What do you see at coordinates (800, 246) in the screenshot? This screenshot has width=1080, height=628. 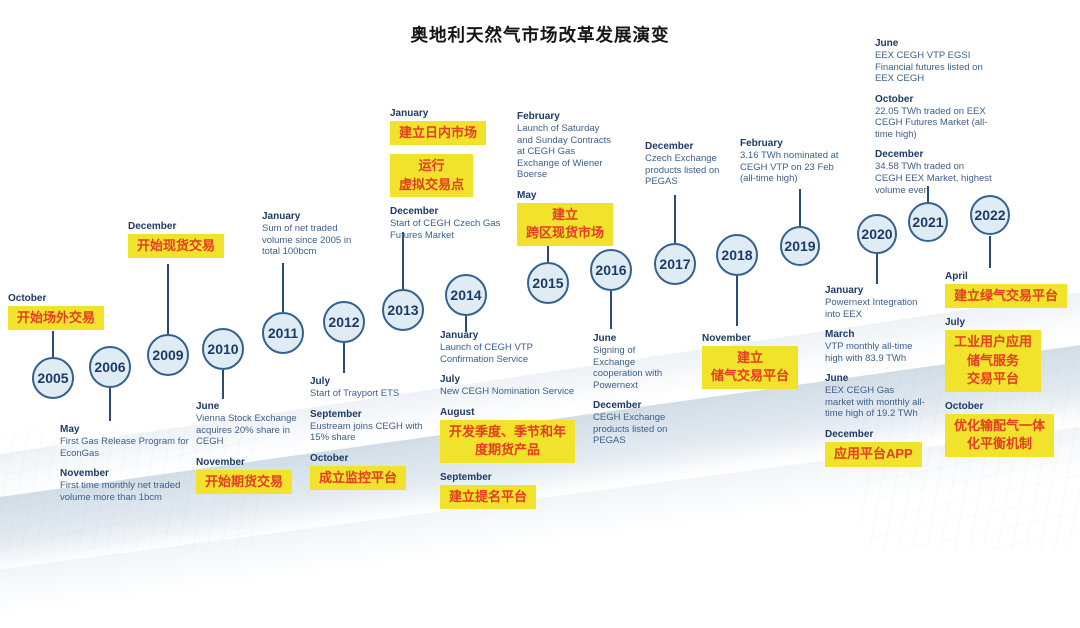 I see `year-circle-2019: 2019` at bounding box center [800, 246].